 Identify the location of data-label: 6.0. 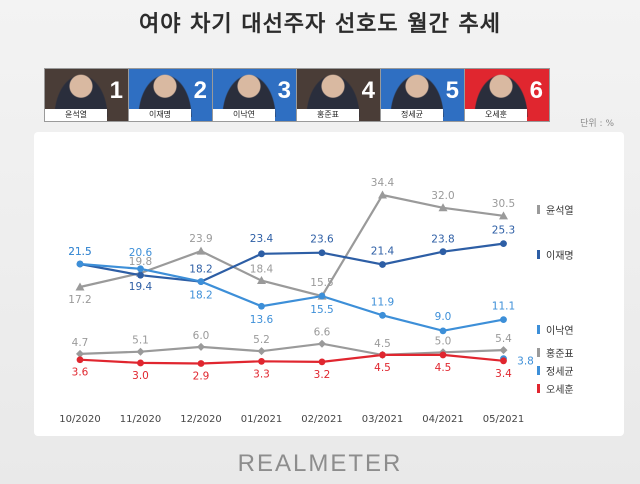
(201, 336).